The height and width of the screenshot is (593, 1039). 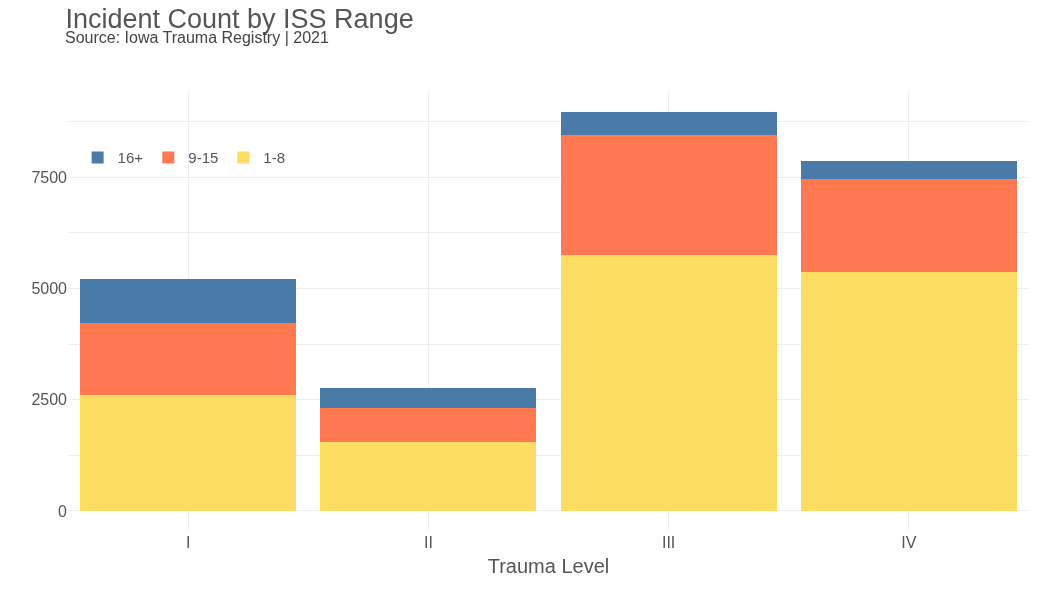 What do you see at coordinates (63, 511) in the screenshot?
I see `y-tick-label: 0` at bounding box center [63, 511].